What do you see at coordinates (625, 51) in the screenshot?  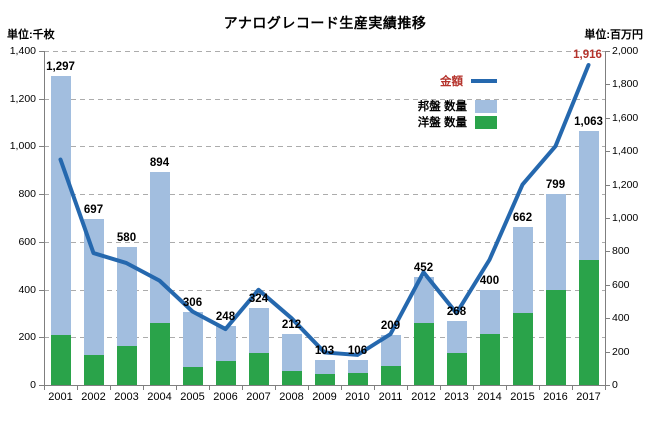 I see `y-axis-tick-label-right: 2,000` at bounding box center [625, 51].